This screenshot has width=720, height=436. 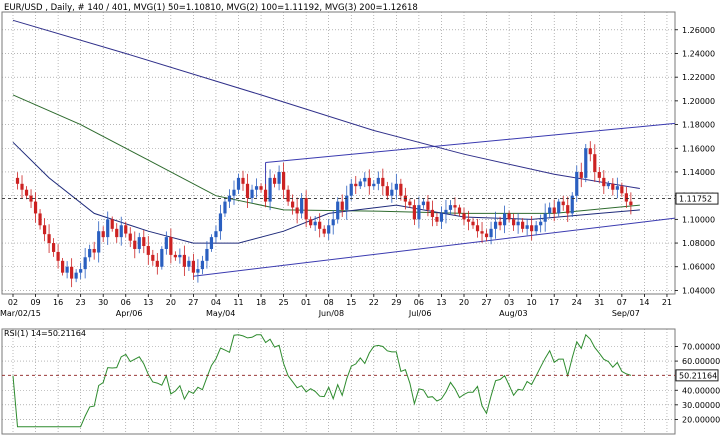 I want to click on x-tick-label: 06, so click(x=419, y=302).